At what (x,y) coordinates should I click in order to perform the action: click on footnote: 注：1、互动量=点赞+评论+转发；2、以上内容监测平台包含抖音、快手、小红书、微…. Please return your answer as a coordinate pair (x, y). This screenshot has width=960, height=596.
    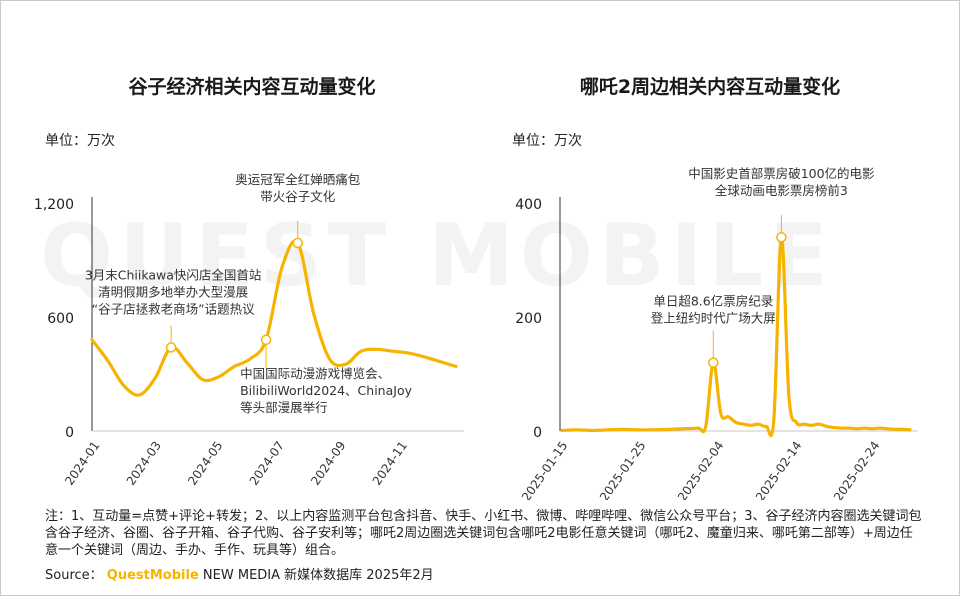
    Looking at the image, I should click on (483, 533).